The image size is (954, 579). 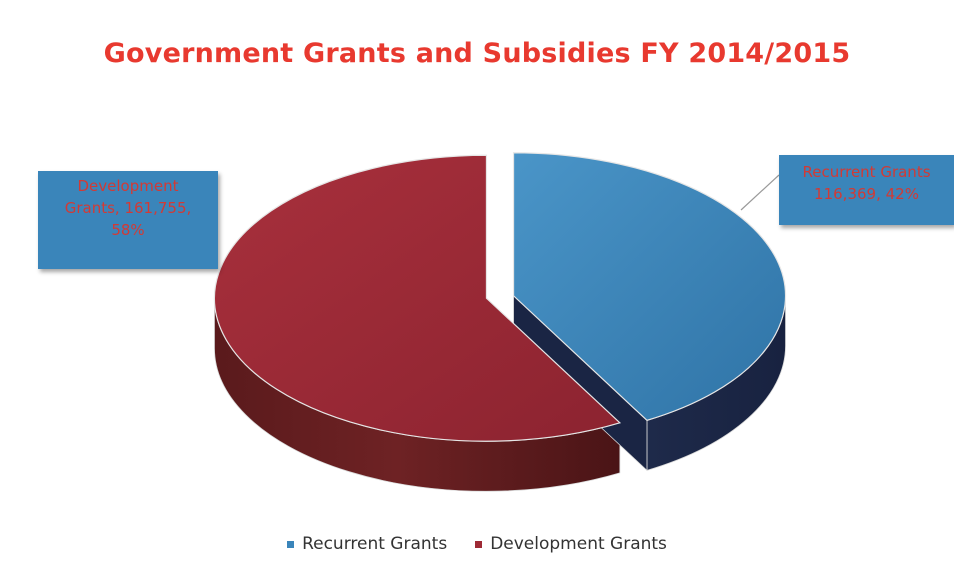 I want to click on data-label-line: Recurrent Grants, so click(x=866, y=172).